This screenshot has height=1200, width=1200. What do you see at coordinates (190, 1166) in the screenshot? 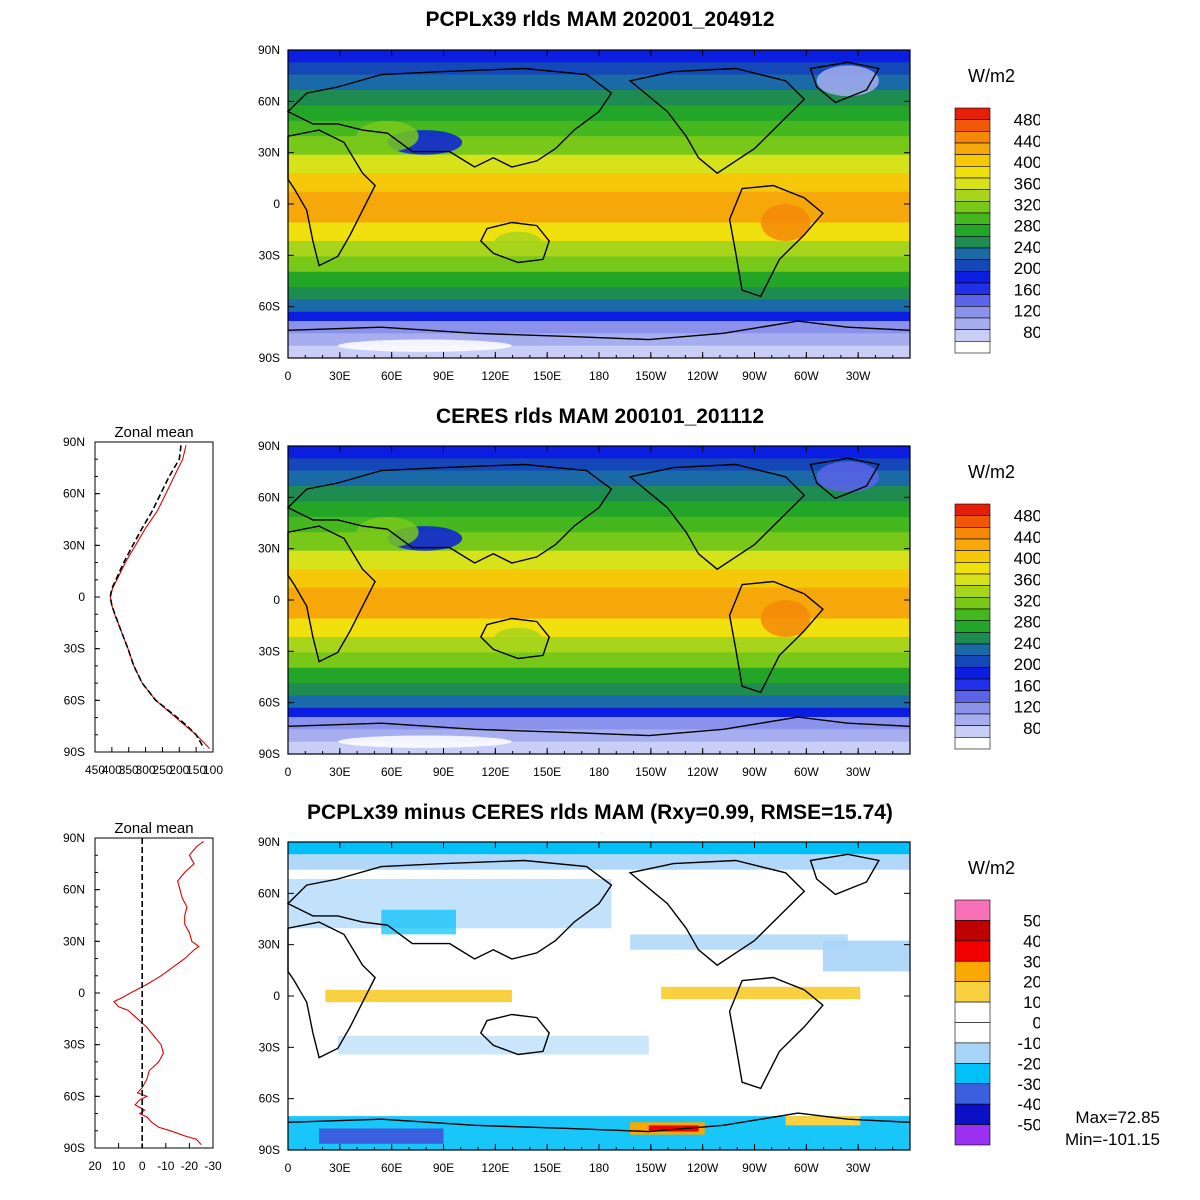
I see `zonal-x-tick: -20` at bounding box center [190, 1166].